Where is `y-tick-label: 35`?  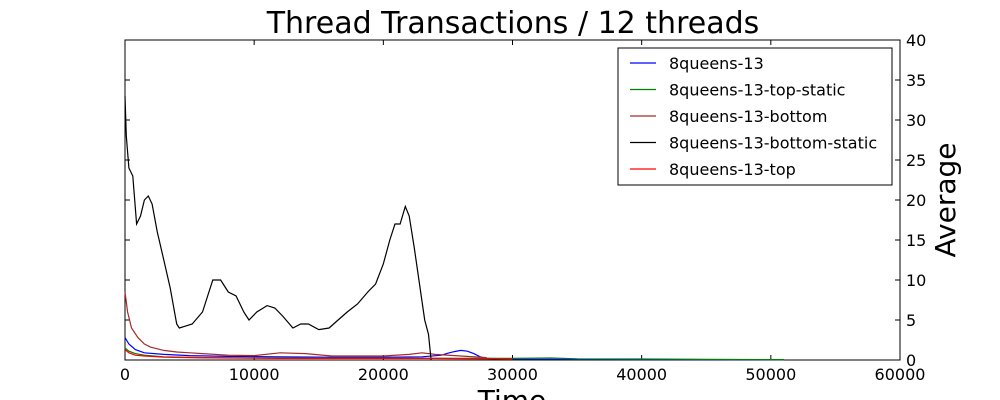 y-tick-label: 35 is located at coordinates (916, 80).